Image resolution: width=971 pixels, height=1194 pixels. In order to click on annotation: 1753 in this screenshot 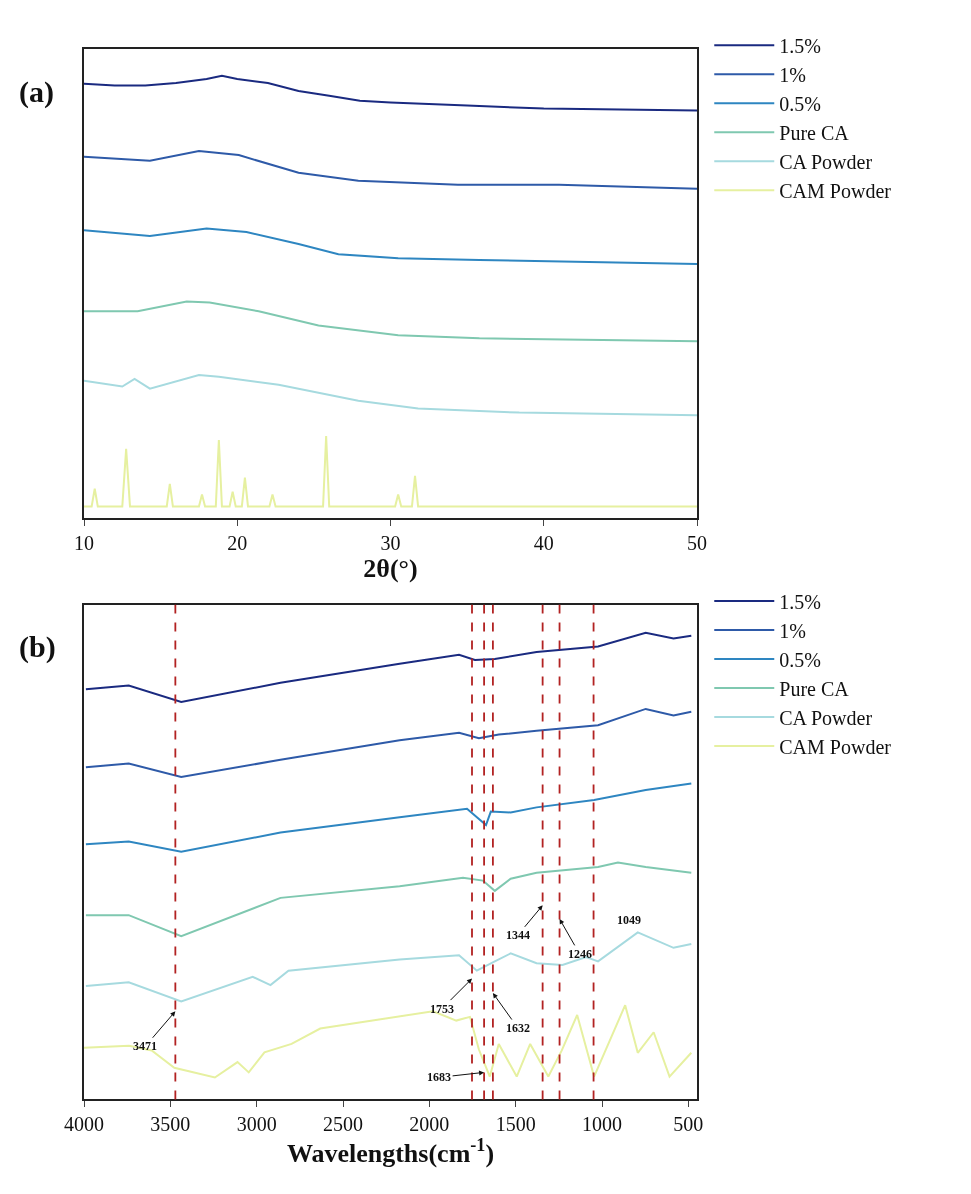, I will do `click(442, 1009)`.